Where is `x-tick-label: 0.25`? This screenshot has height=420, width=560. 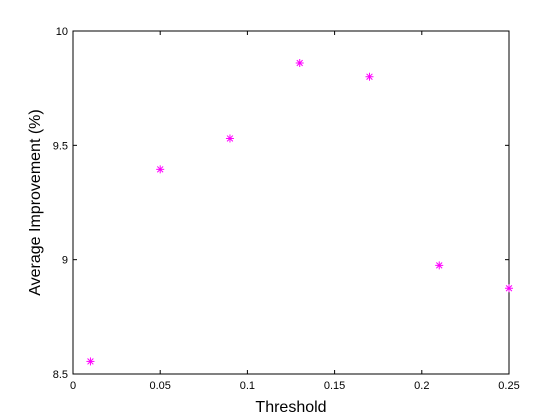
x-tick-label: 0.25 is located at coordinates (508, 386).